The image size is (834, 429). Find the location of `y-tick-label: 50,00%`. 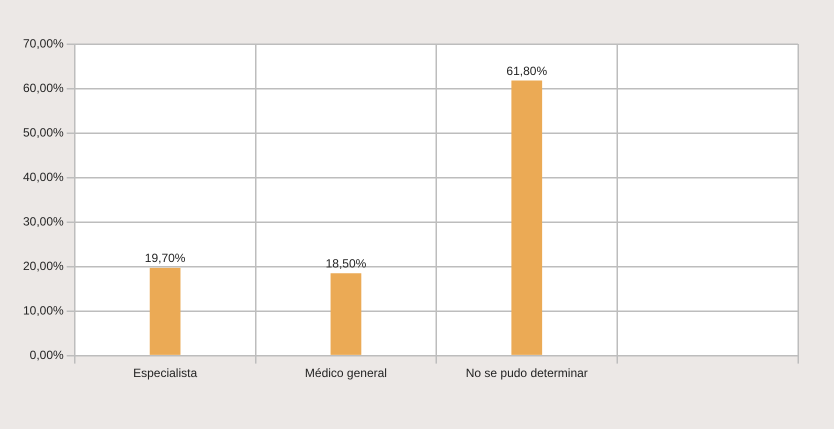

y-tick-label: 50,00% is located at coordinates (43, 132).